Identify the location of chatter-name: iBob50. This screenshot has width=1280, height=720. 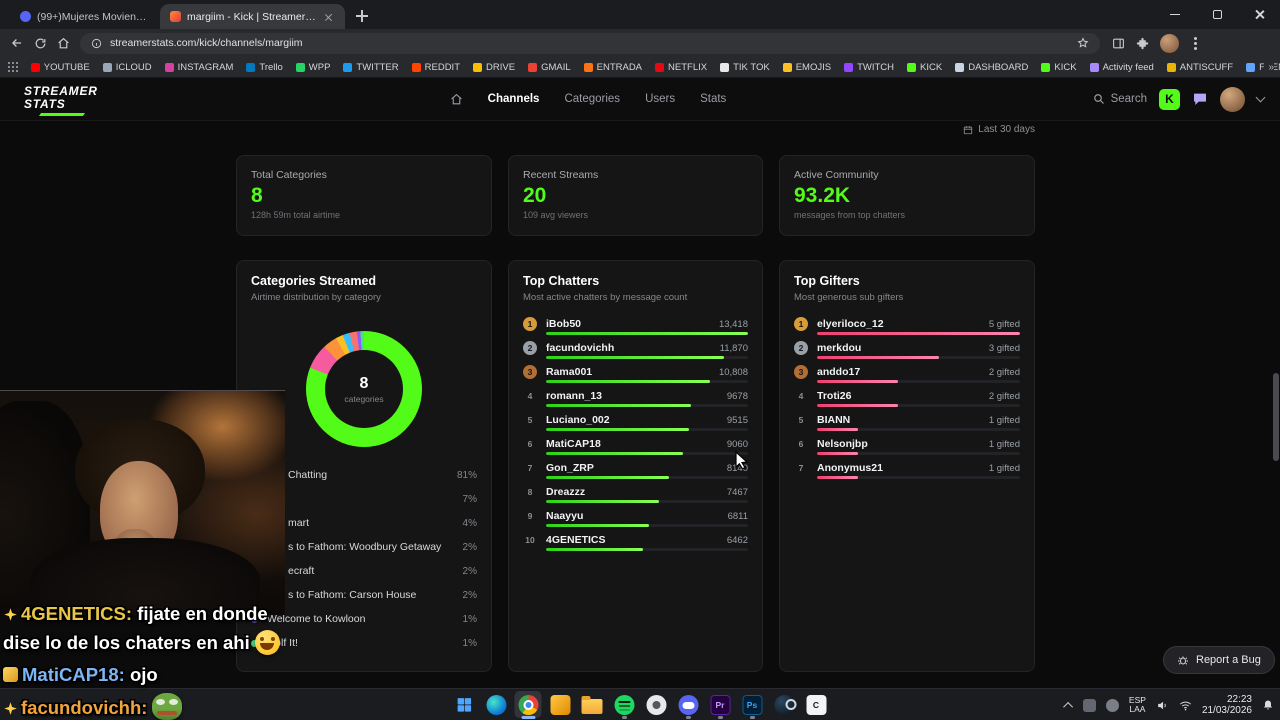
(564, 324).